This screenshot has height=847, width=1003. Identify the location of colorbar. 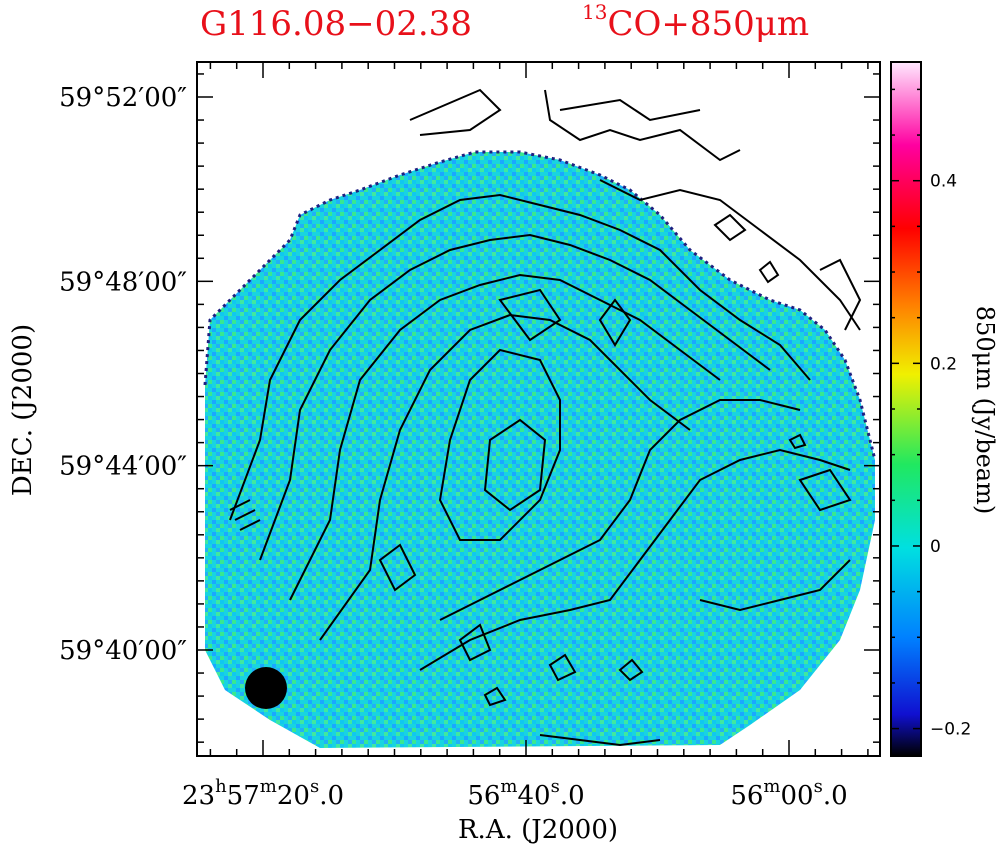
(906, 409).